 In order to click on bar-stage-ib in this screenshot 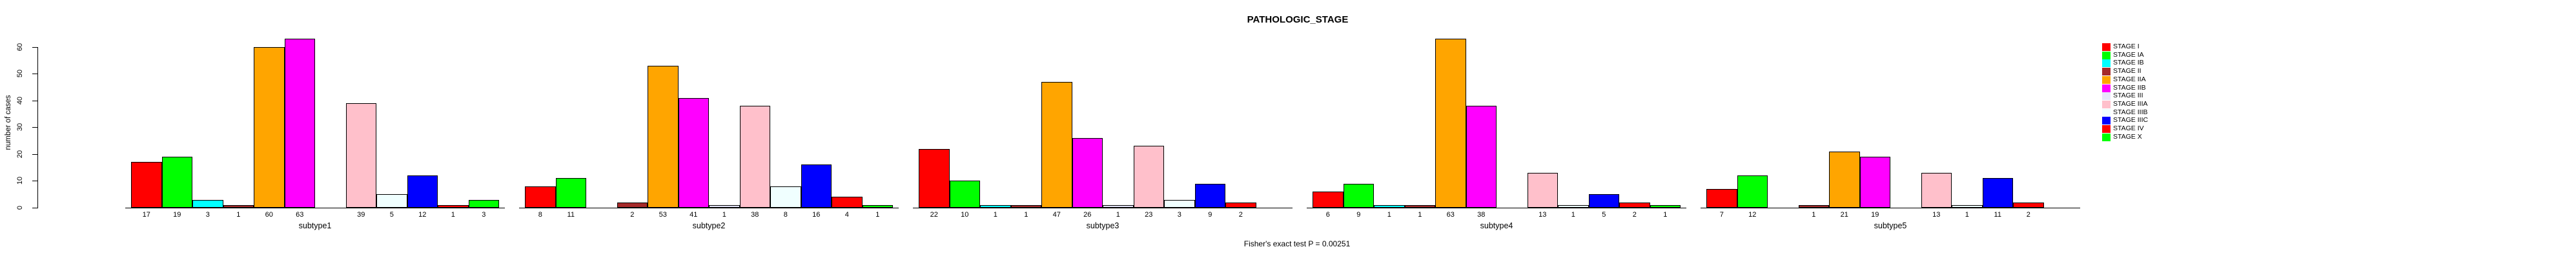, I will do `click(995, 207)`.